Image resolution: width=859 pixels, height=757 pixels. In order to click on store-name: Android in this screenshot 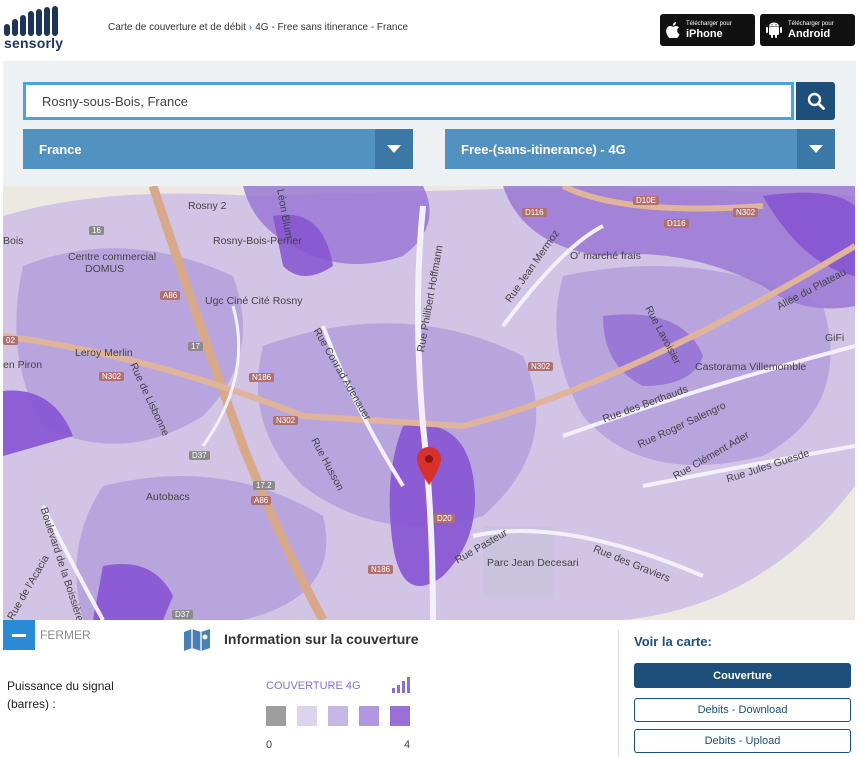, I will do `click(809, 33)`.